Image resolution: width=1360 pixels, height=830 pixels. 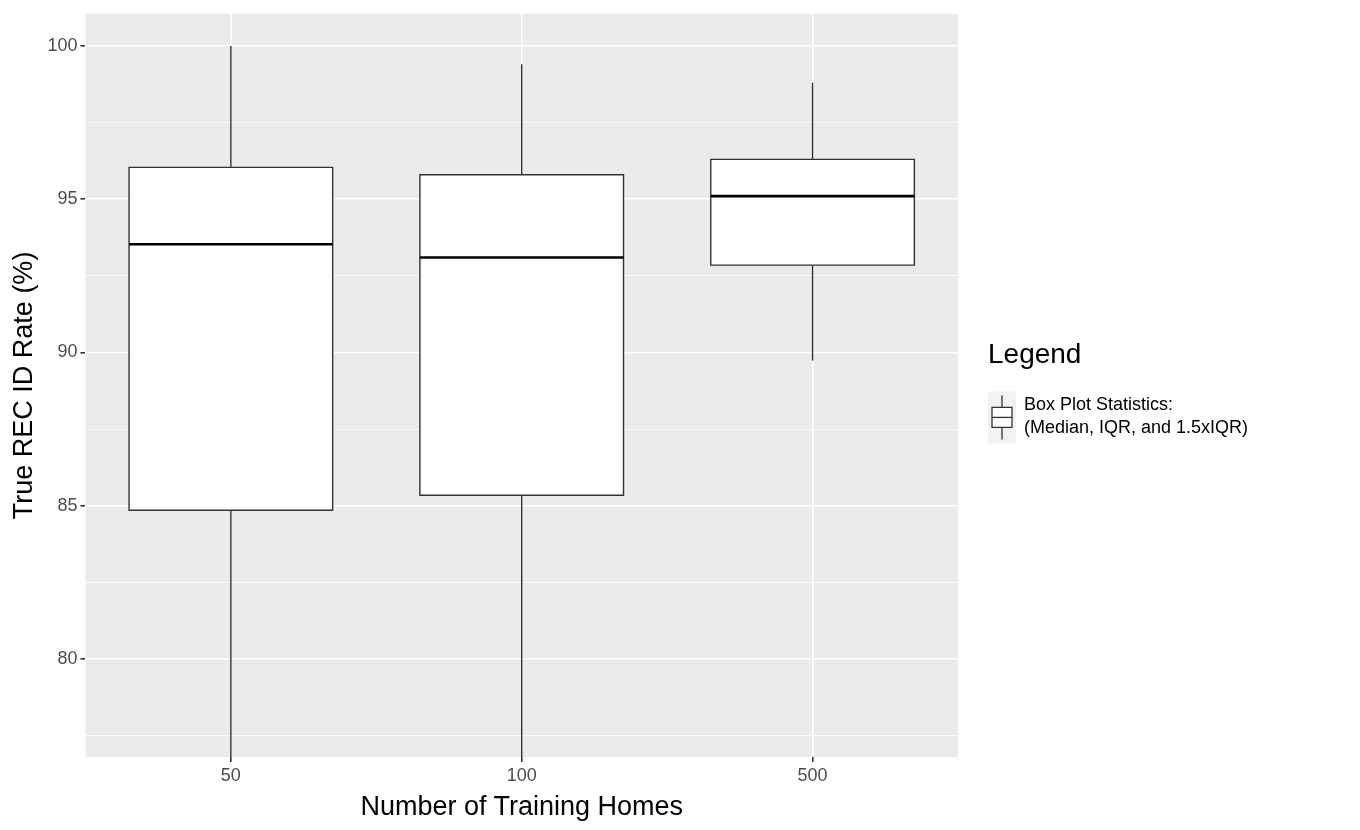 What do you see at coordinates (230, 774) in the screenshot?
I see `x-tick-label: 50` at bounding box center [230, 774].